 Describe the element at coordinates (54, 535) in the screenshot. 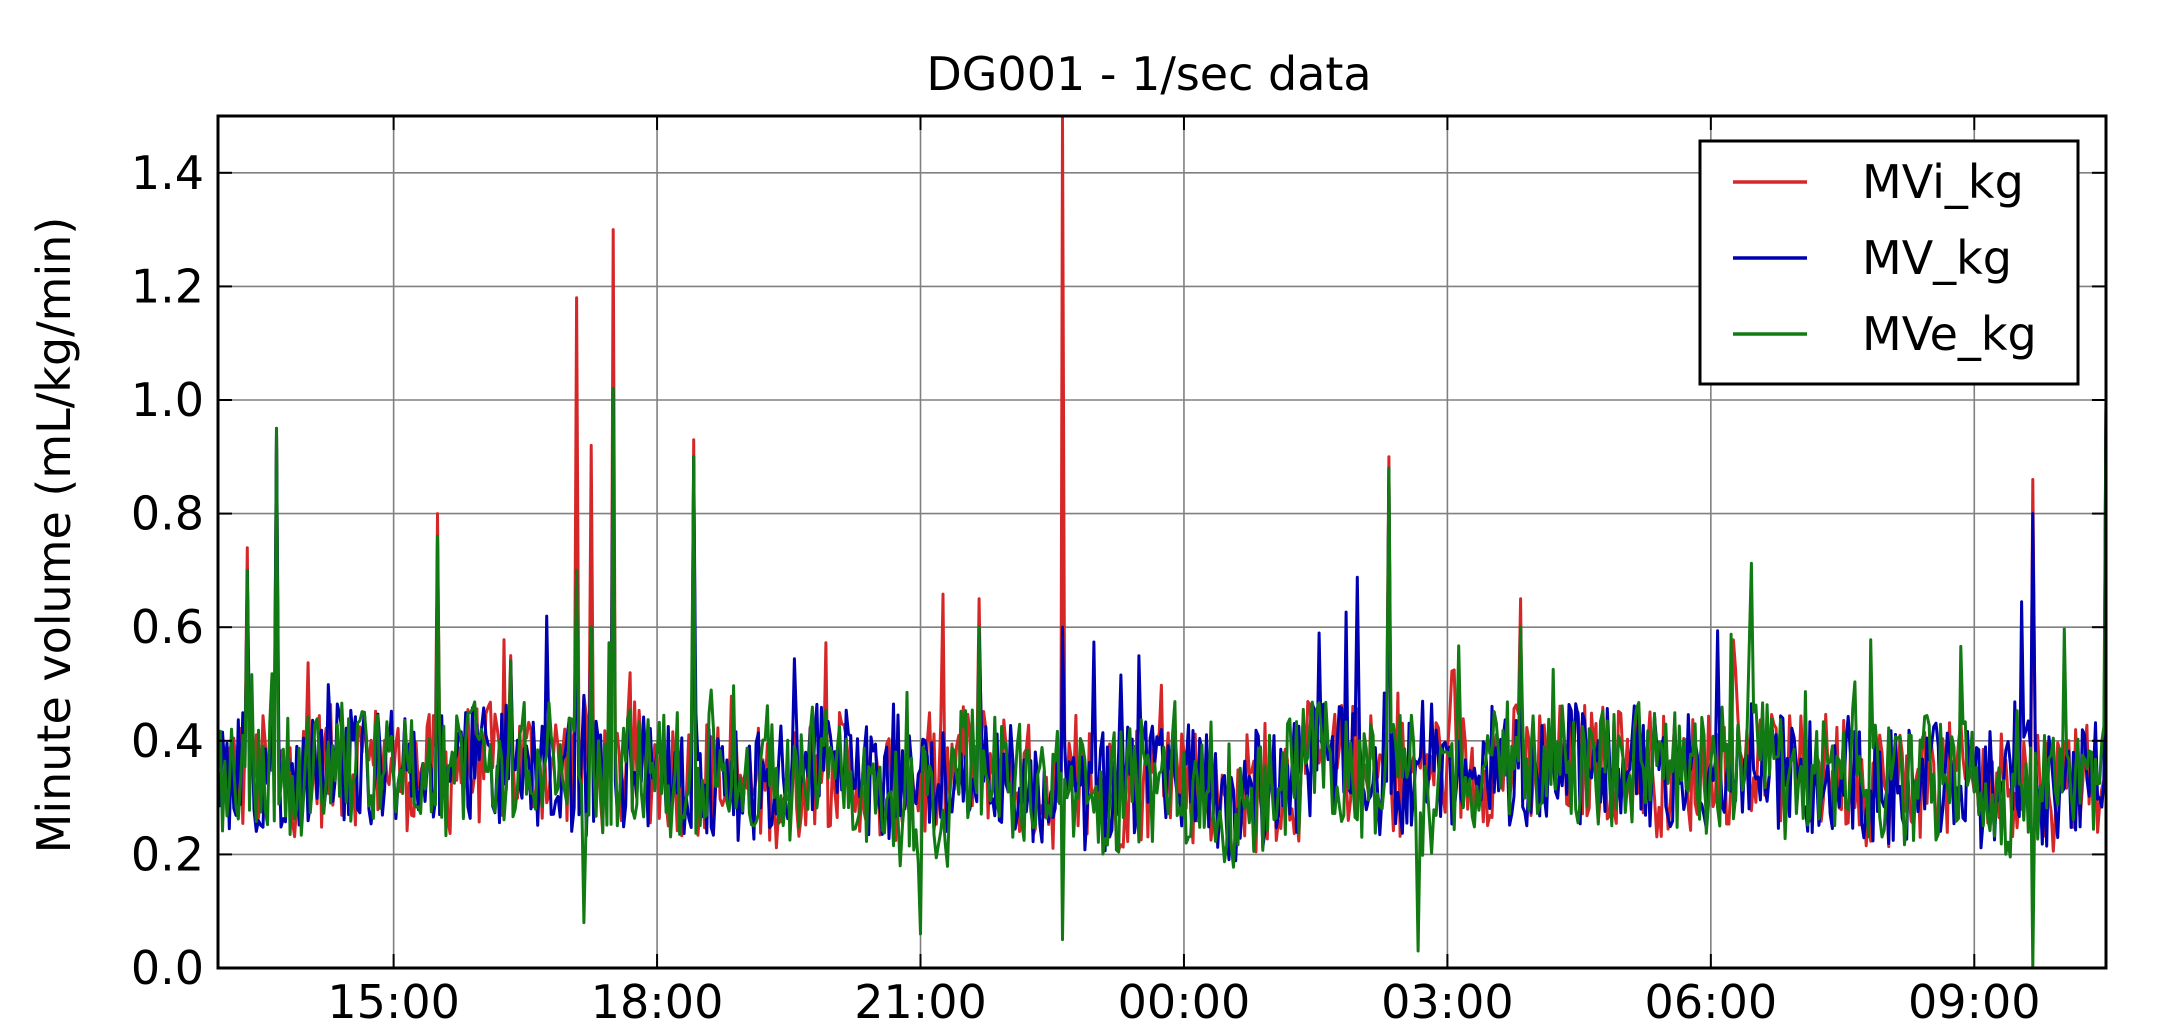

I see `y-axis-label: Minute volume (mL/kg/min)` at that location.